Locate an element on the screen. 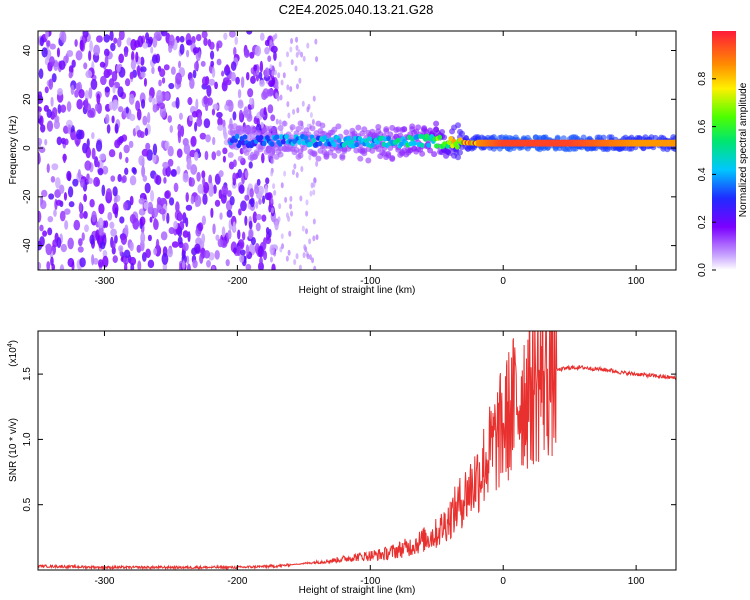 The image size is (750, 600). snr-x-label: Height of straight line (km) is located at coordinates (357, 590).